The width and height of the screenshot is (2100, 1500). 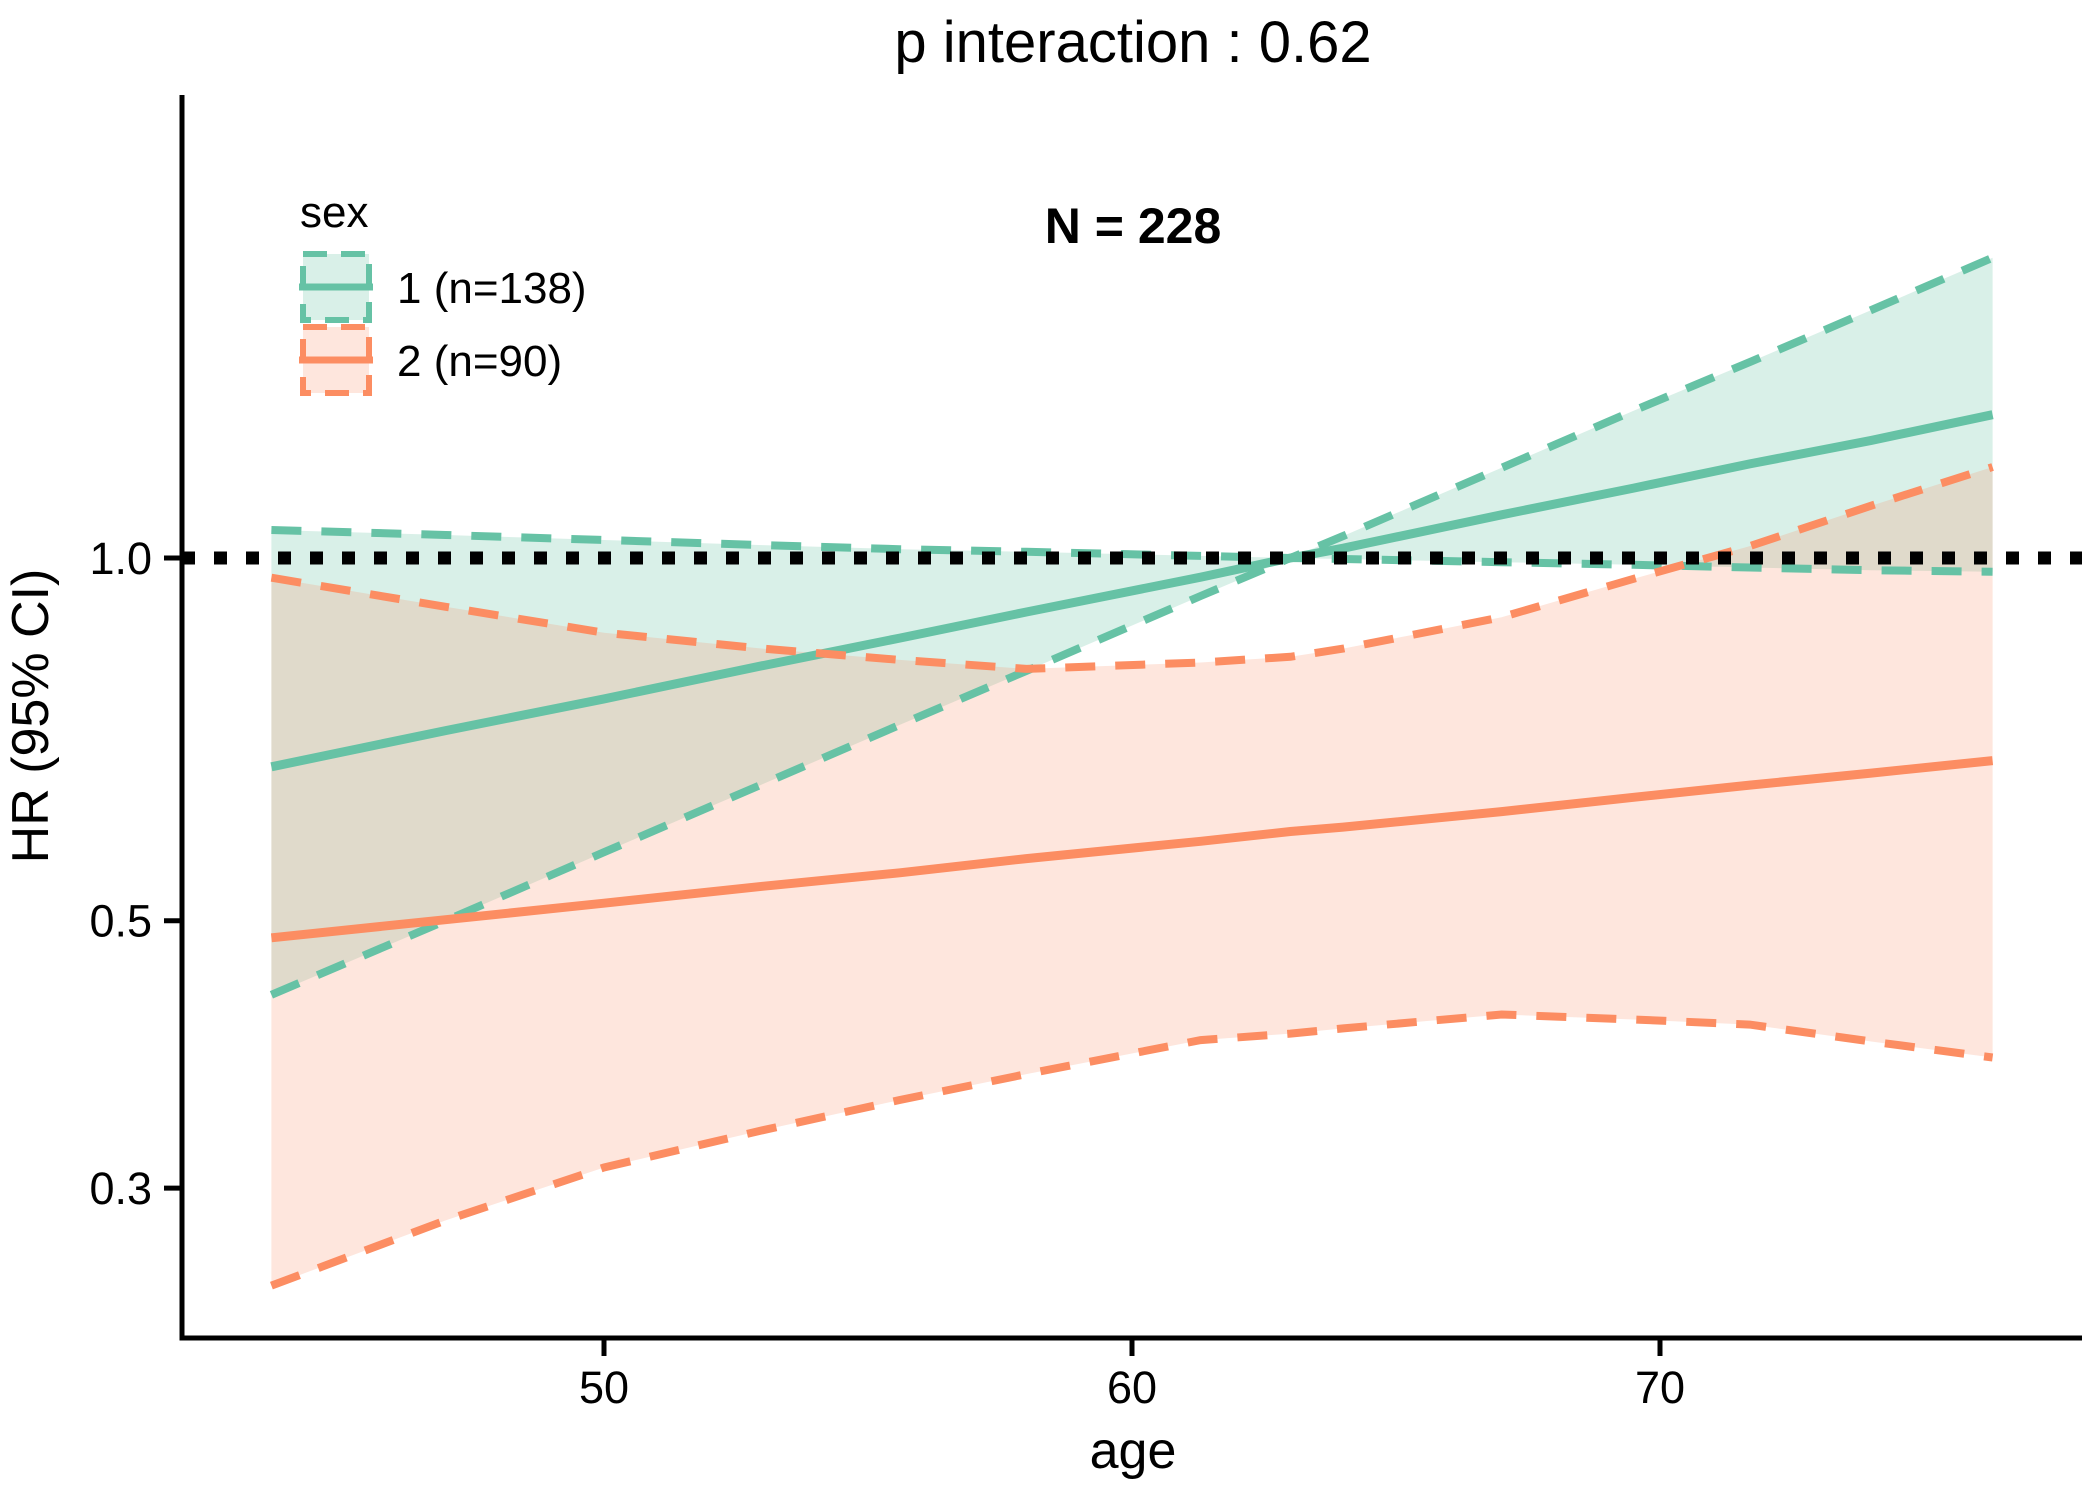 What do you see at coordinates (604, 1387) in the screenshot?
I see `x-tick-label: 50` at bounding box center [604, 1387].